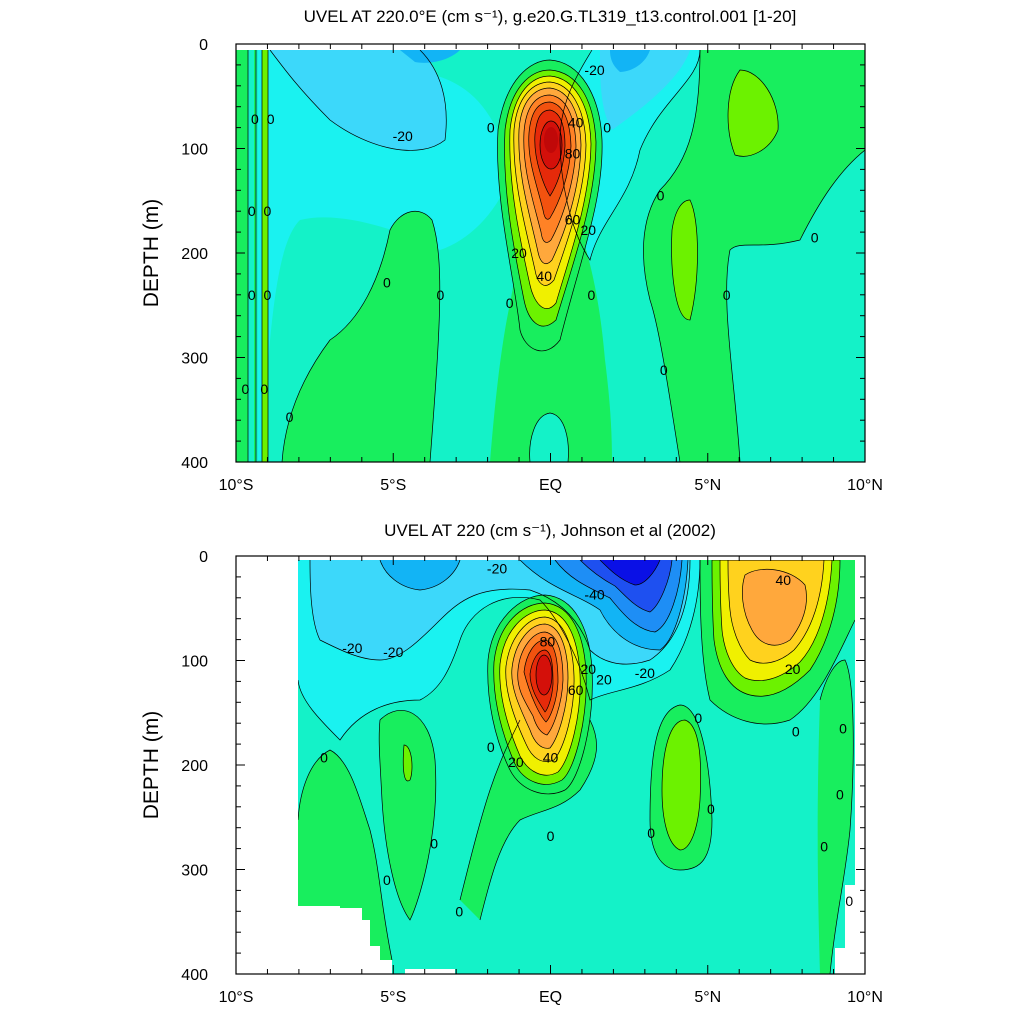  I want to click on x-tick-label: 10°S, so click(236, 997).